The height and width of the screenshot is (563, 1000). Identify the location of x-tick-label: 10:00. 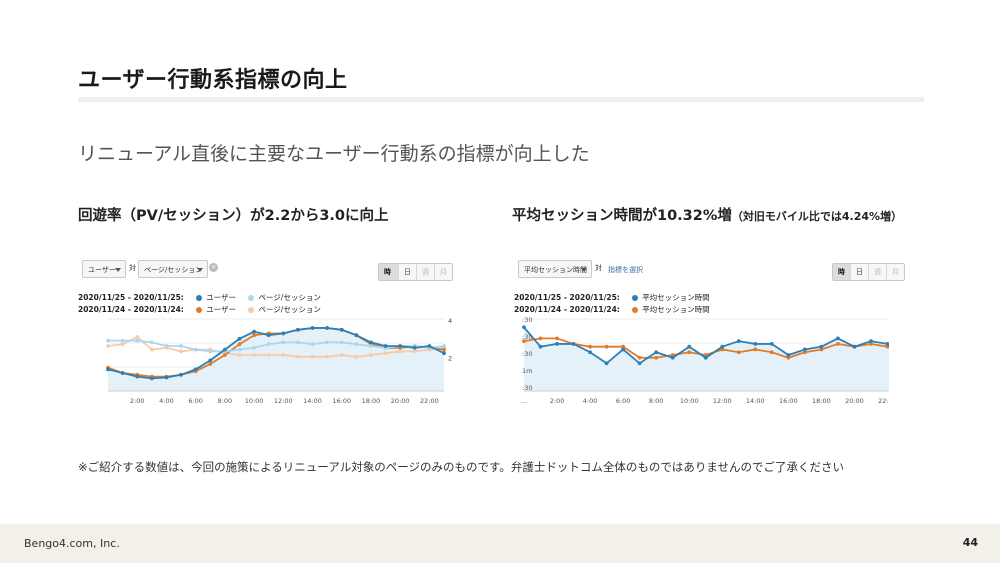
(254, 401).